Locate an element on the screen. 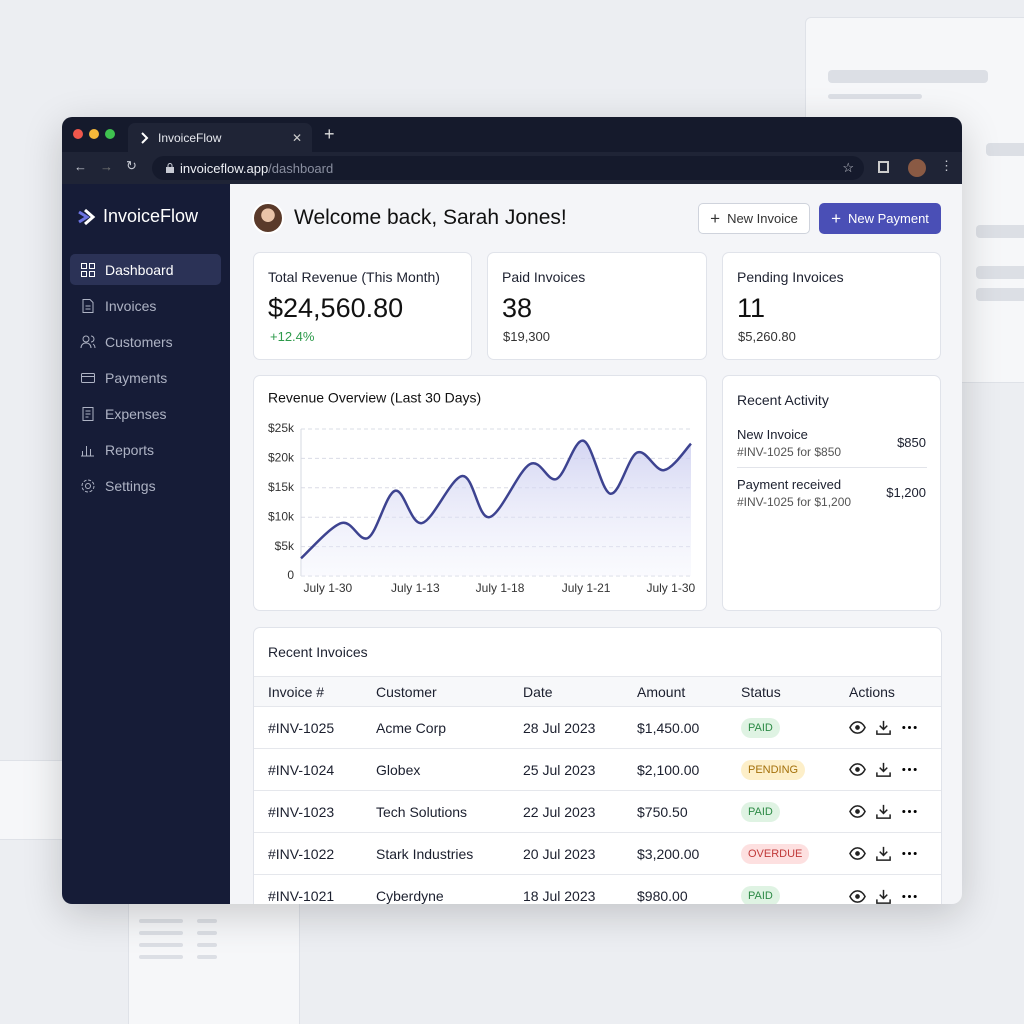 The image size is (1024, 1024). nav-label: Customers is located at coordinates (139, 341).